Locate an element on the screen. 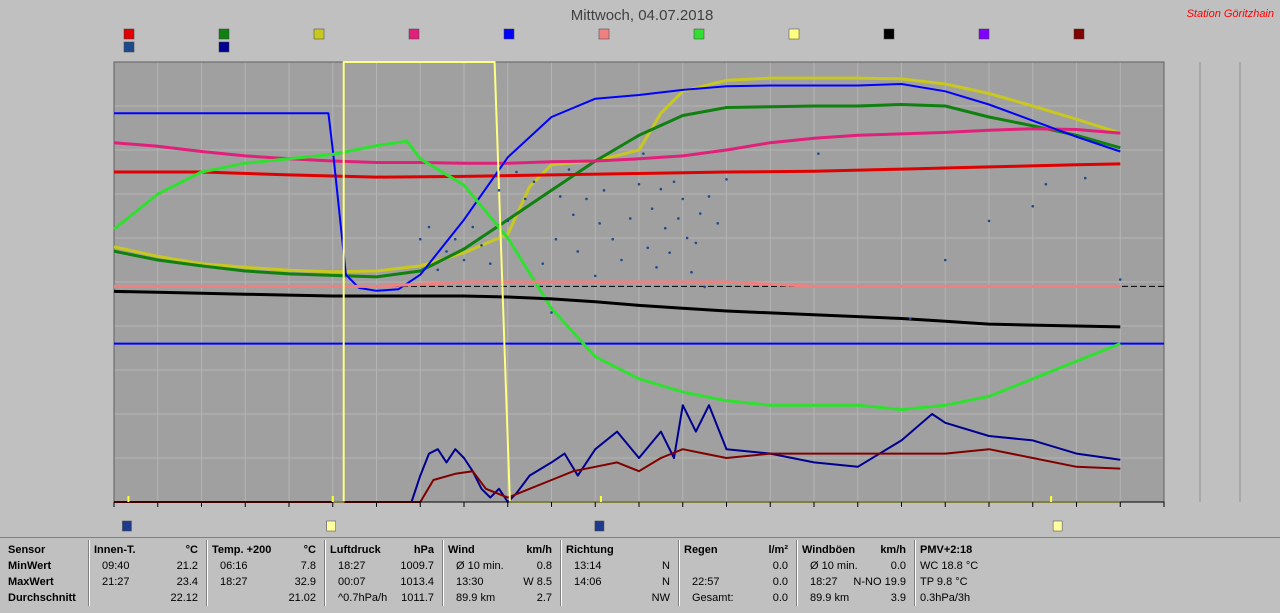 Image resolution: width=1280 pixels, height=613 pixels. stats-header: Windböen km/h is located at coordinates (854, 550).